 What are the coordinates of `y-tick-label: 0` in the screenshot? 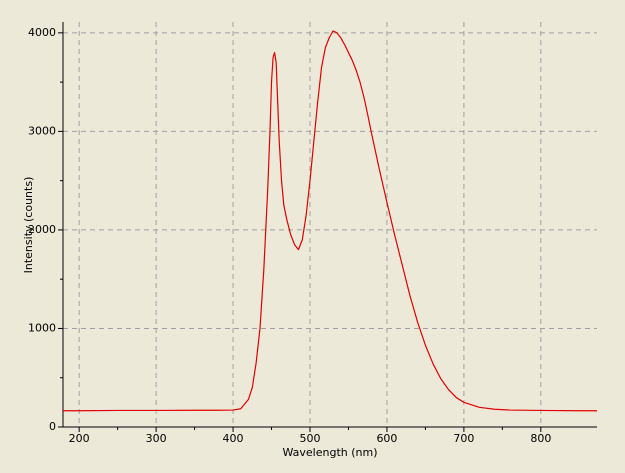 It's located at (52, 426).